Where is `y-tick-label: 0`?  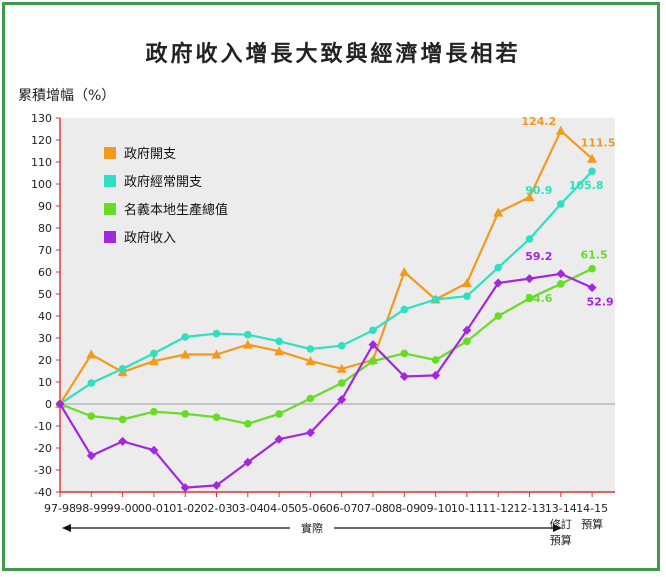 y-tick-label: 0 is located at coordinates (48, 404).